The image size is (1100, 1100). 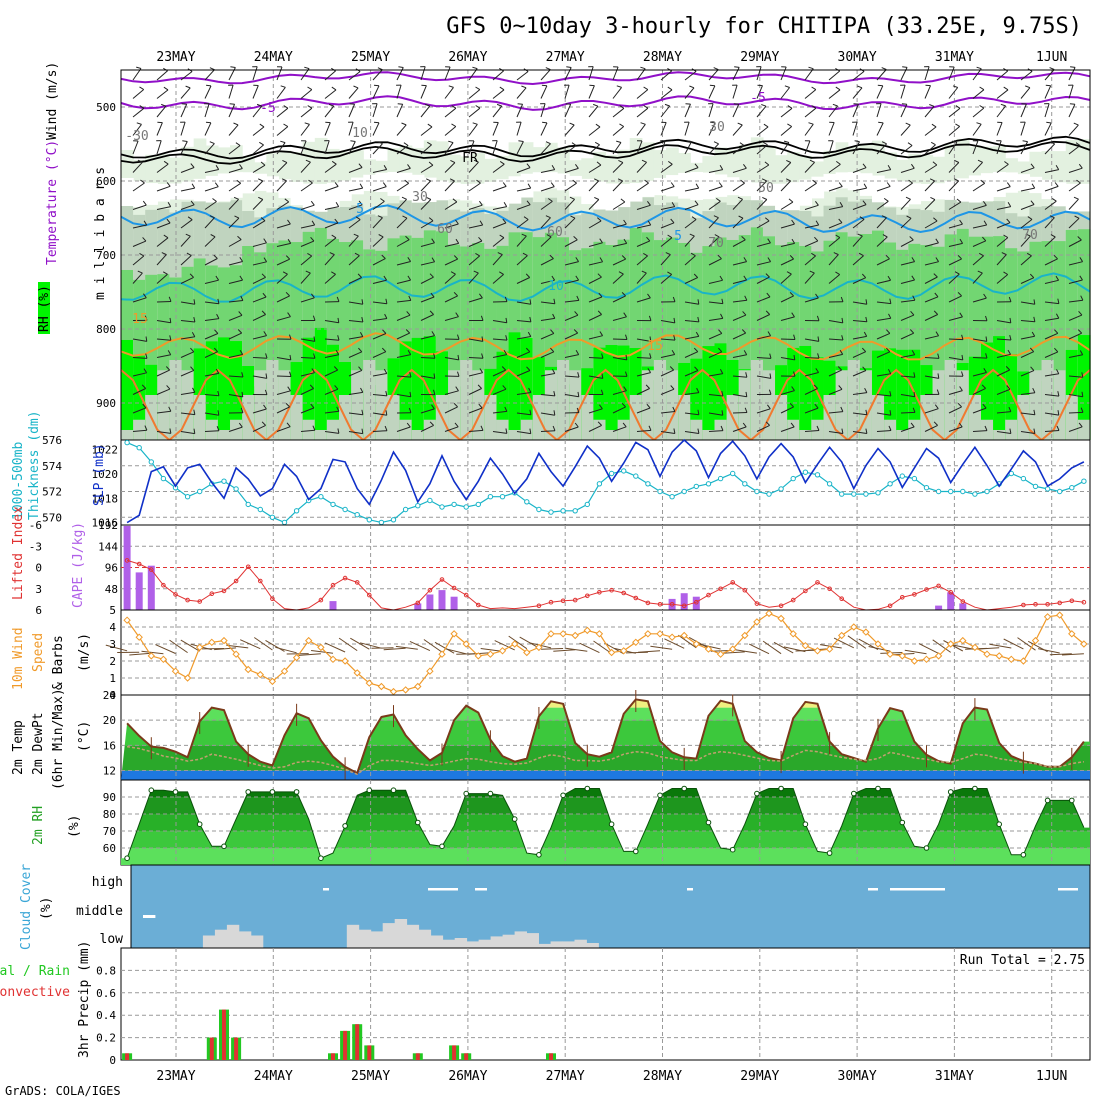 What do you see at coordinates (105, 474) in the screenshot?
I see `slp-tick: 1020` at bounding box center [105, 474].